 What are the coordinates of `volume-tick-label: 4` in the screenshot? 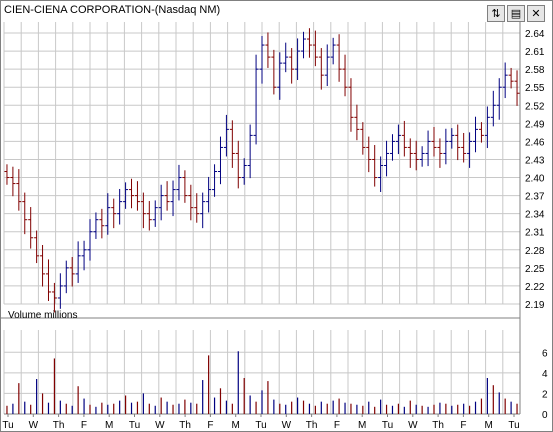 It's located at (545, 374).